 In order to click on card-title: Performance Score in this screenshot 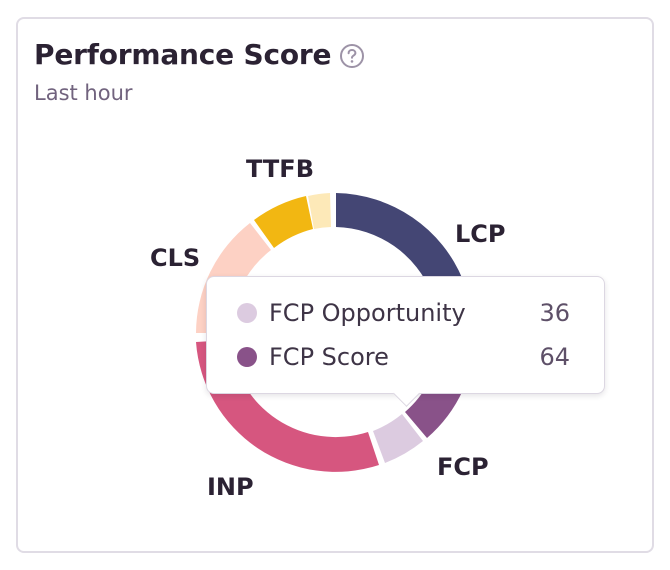, I will do `click(183, 54)`.